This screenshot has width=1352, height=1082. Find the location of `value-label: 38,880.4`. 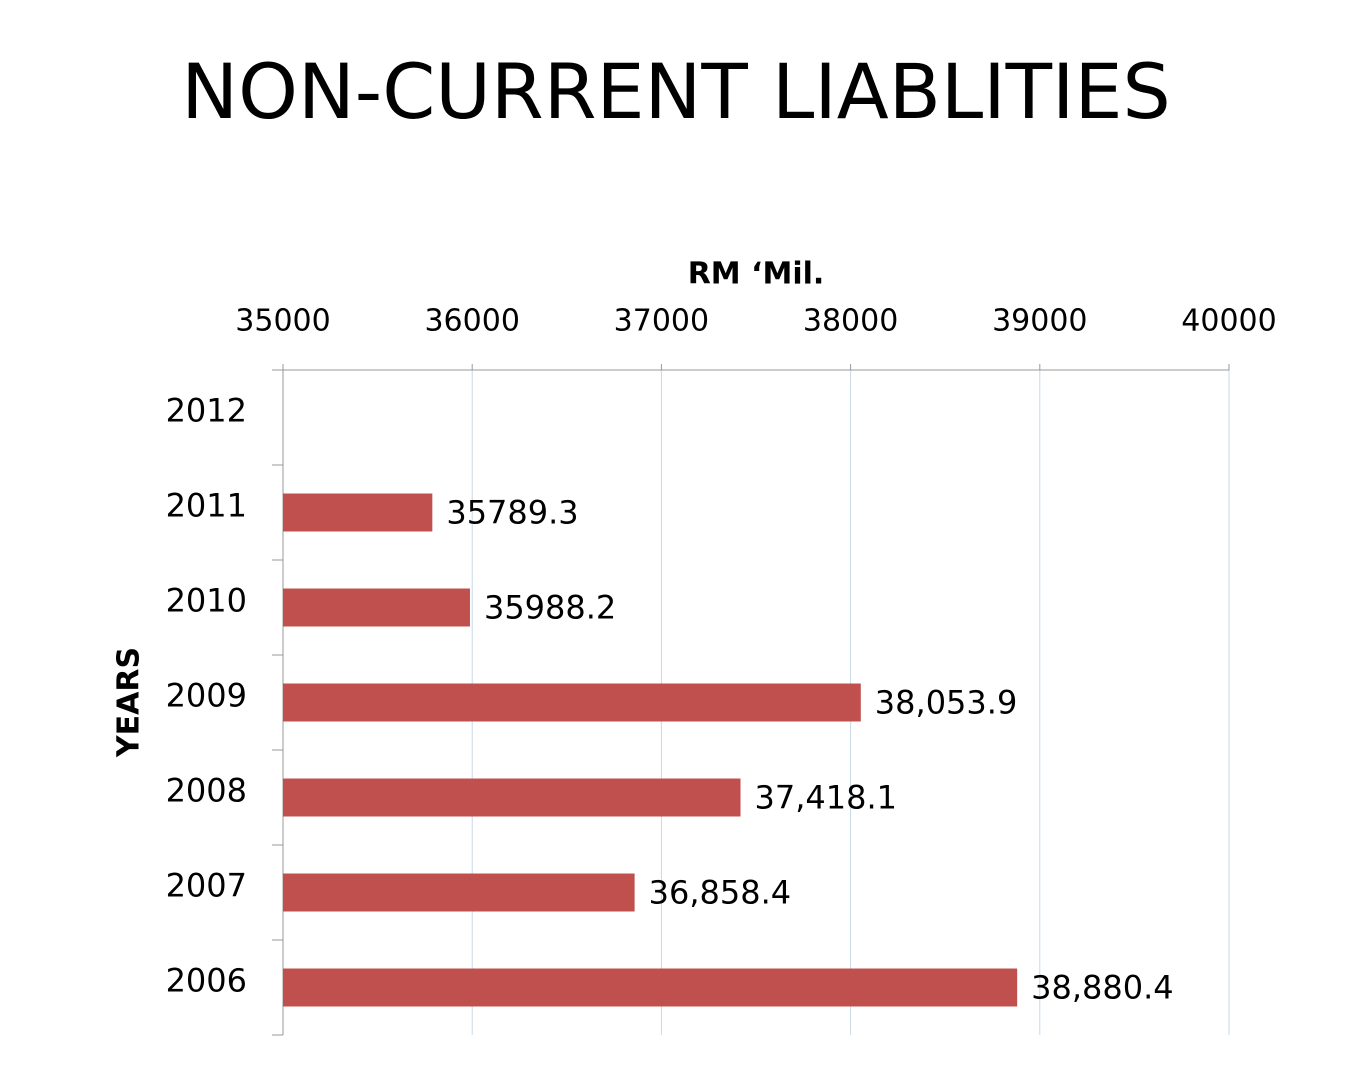

value-label: 38,880.4 is located at coordinates (1102, 988).